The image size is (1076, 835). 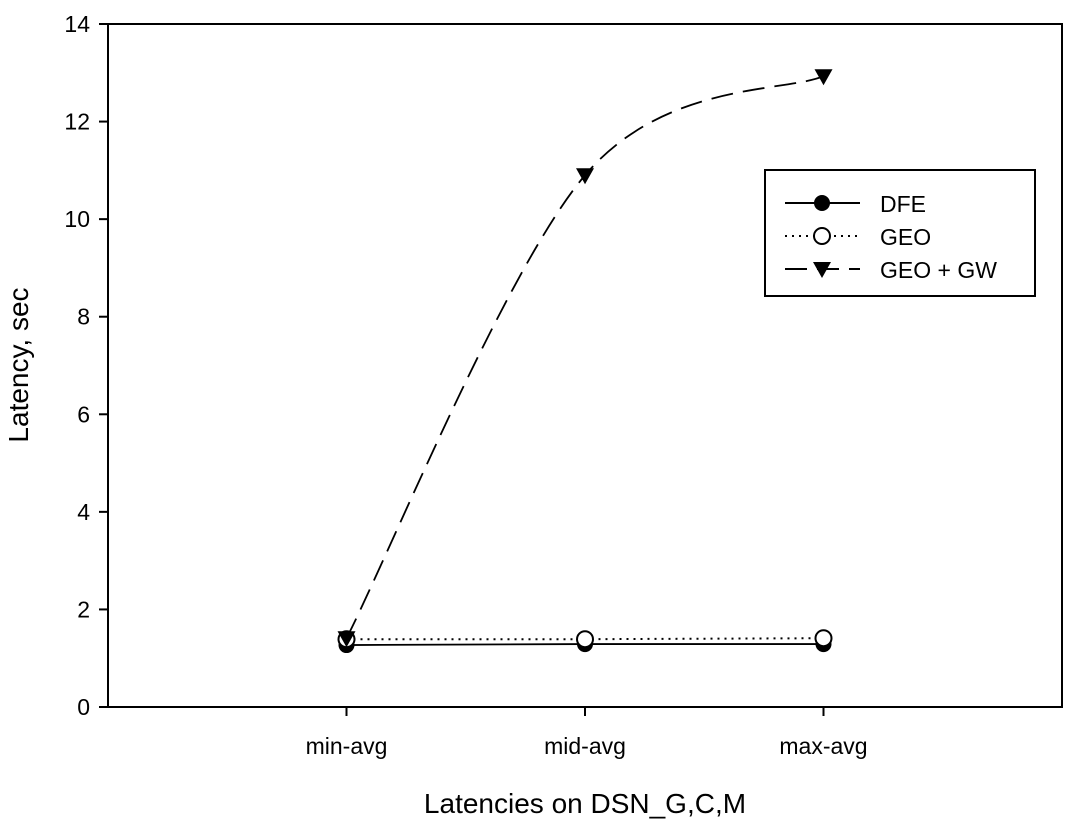 What do you see at coordinates (905, 237) in the screenshot?
I see `legend-label: GEO` at bounding box center [905, 237].